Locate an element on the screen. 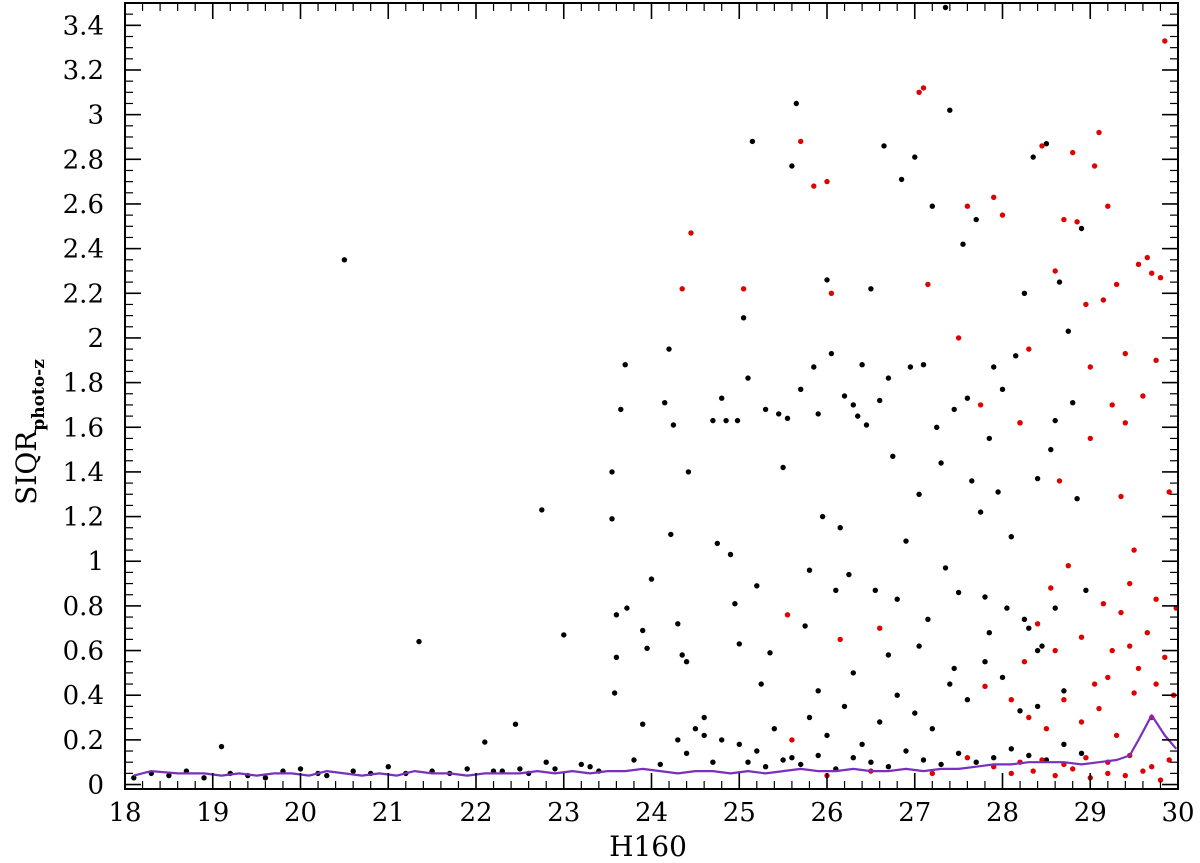 Image resolution: width=1200 pixels, height=863 pixels. y-tick-label: 2.6 is located at coordinates (83, 205).